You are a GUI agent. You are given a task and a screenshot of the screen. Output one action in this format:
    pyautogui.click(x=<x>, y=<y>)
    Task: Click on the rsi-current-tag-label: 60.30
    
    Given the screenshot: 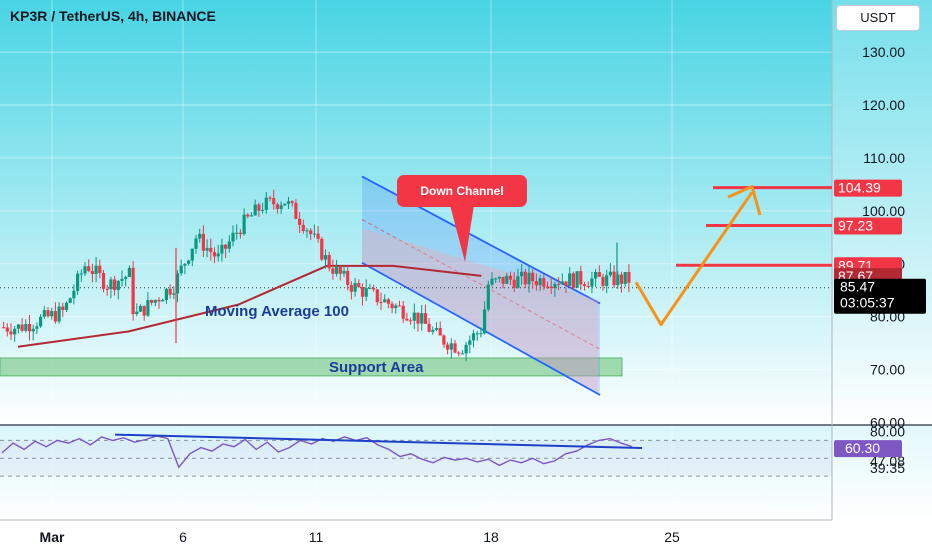 What is the action you would take?
    pyautogui.click(x=862, y=448)
    